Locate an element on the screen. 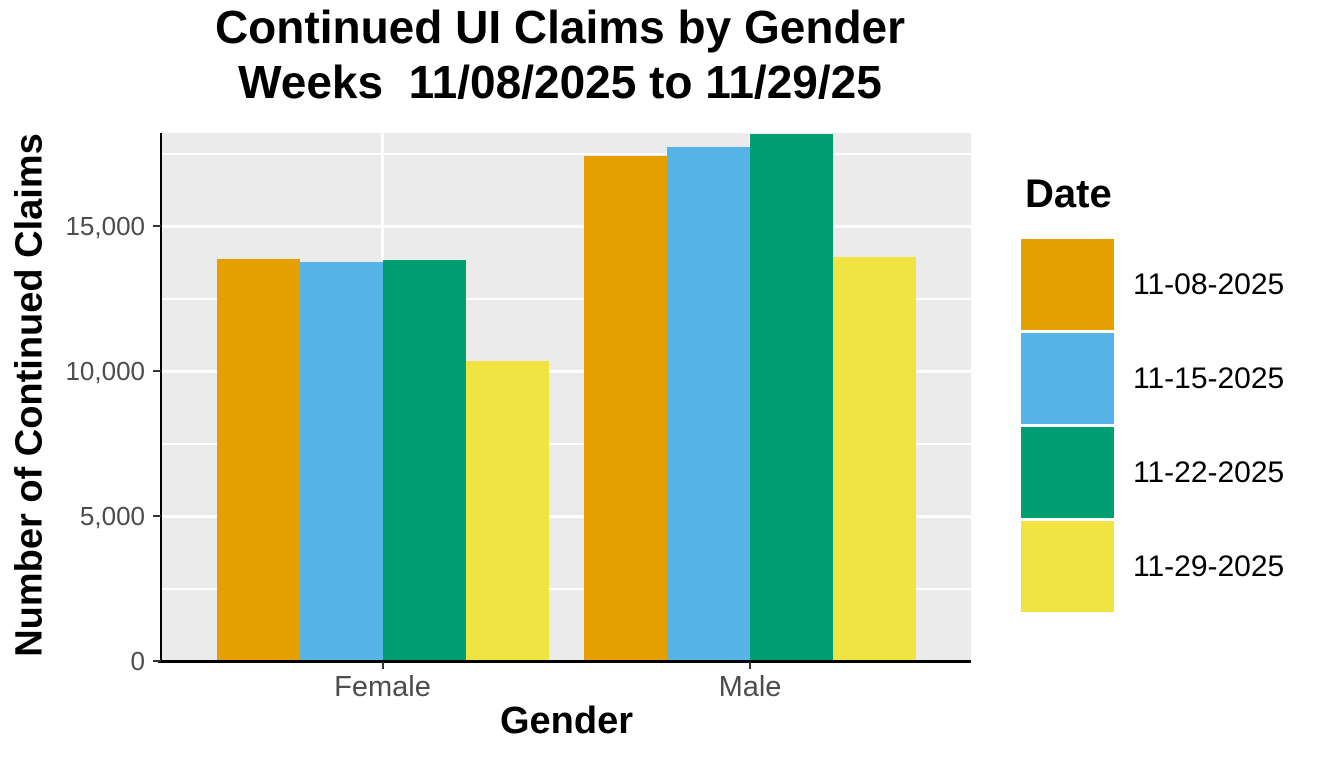 The image size is (1331, 766). legend-label-11-08-2025: 11-08-2025 is located at coordinates (1209, 284).